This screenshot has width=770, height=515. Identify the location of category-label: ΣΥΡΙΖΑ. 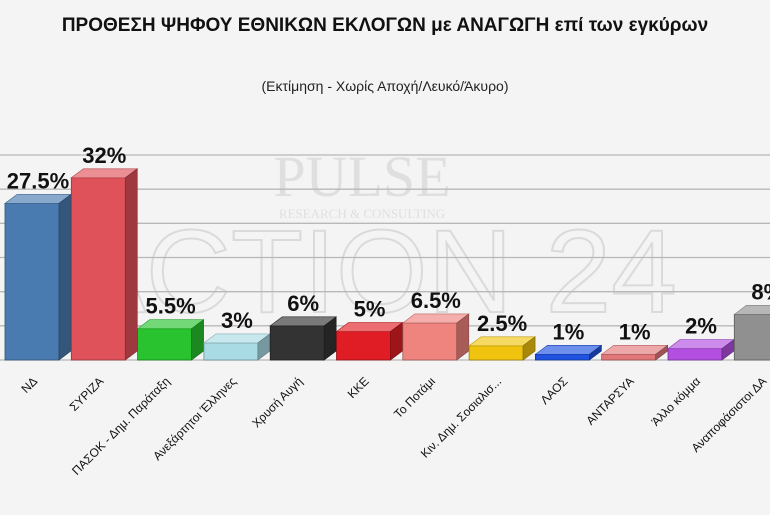
(87, 394).